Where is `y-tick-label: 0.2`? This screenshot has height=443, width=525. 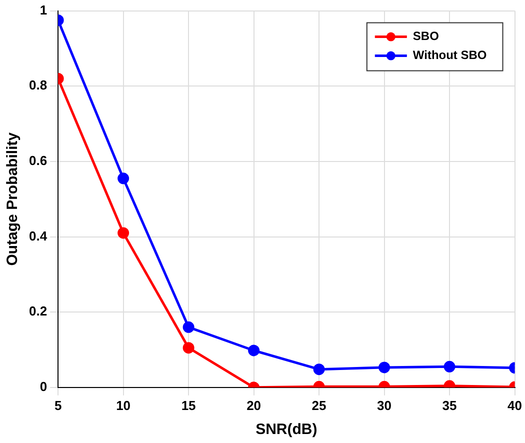
y-tick-label: 0.2 is located at coordinates (38, 311).